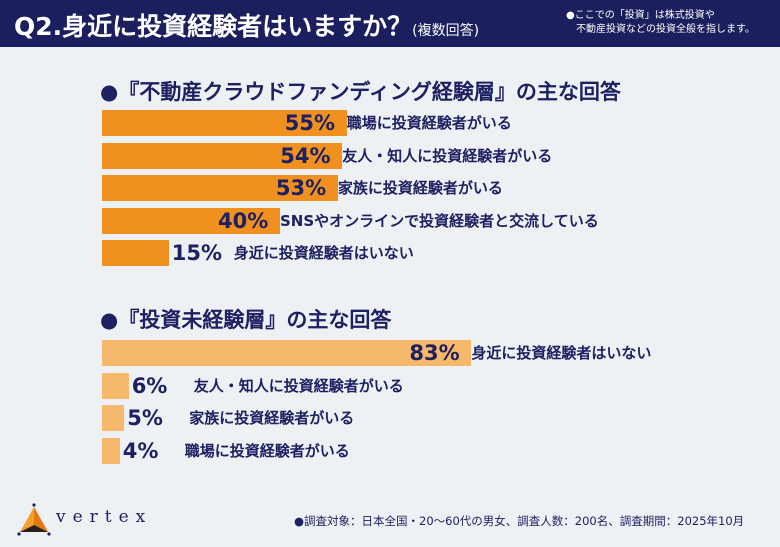 The width and height of the screenshot is (780, 547). What do you see at coordinates (140, 450) in the screenshot?
I see `value-label: 4%` at bounding box center [140, 450].